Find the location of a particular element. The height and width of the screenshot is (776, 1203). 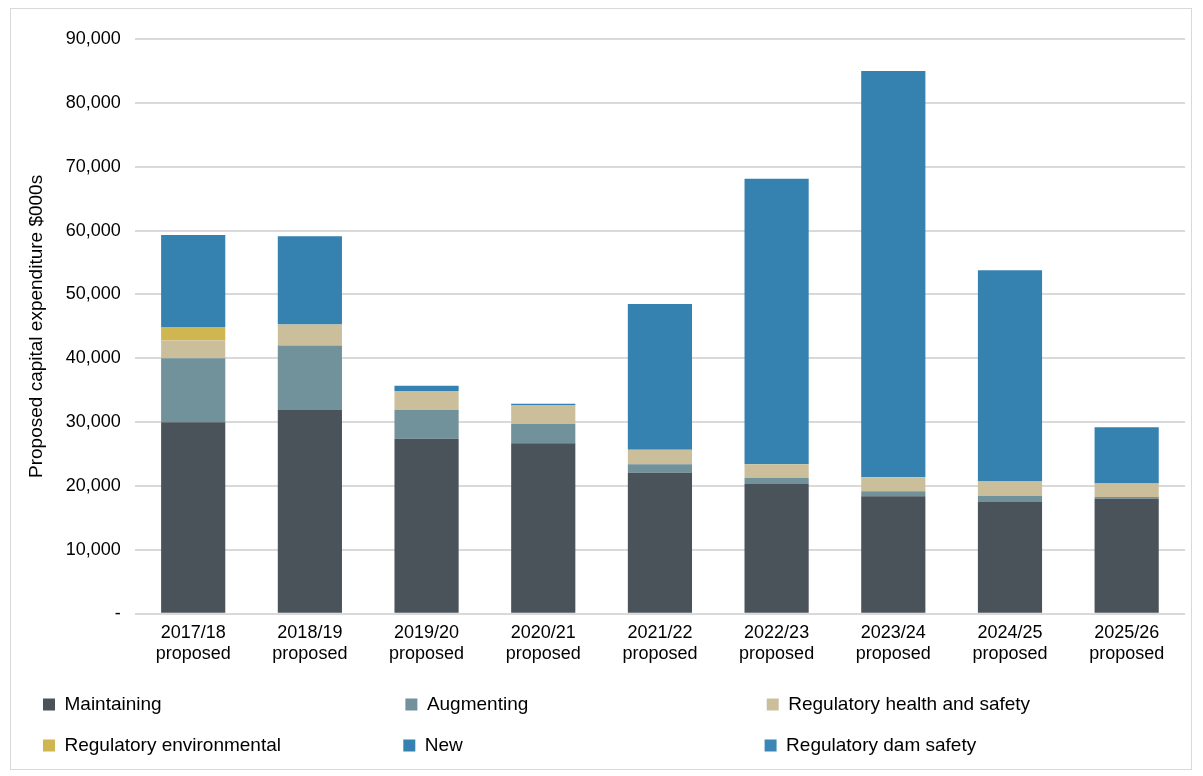

y-tick-label: 40,000 is located at coordinates (93, 357).